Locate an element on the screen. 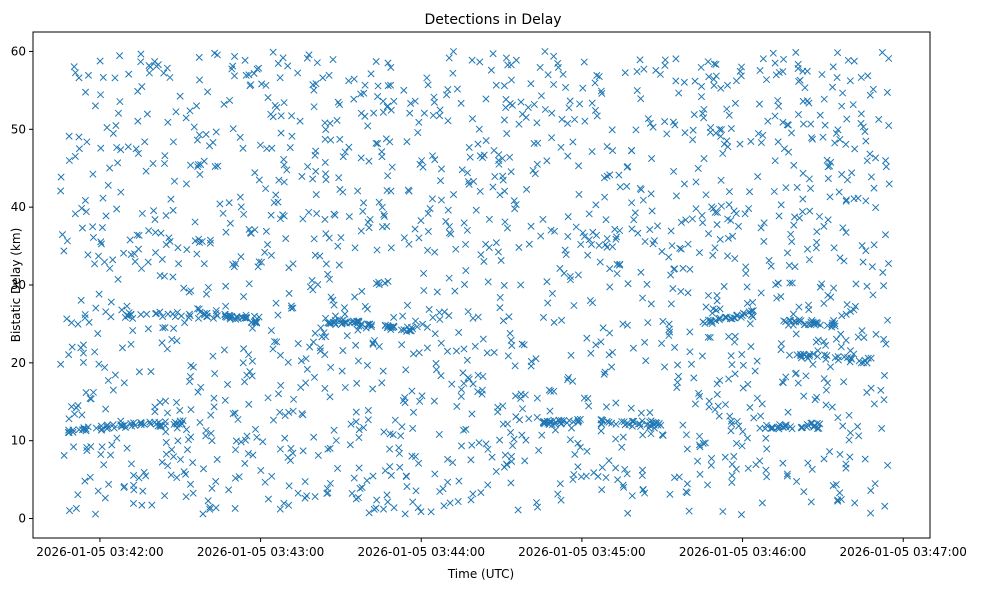 This screenshot has height=590, width=987. y-tick-label: 10 is located at coordinates (18, 441).